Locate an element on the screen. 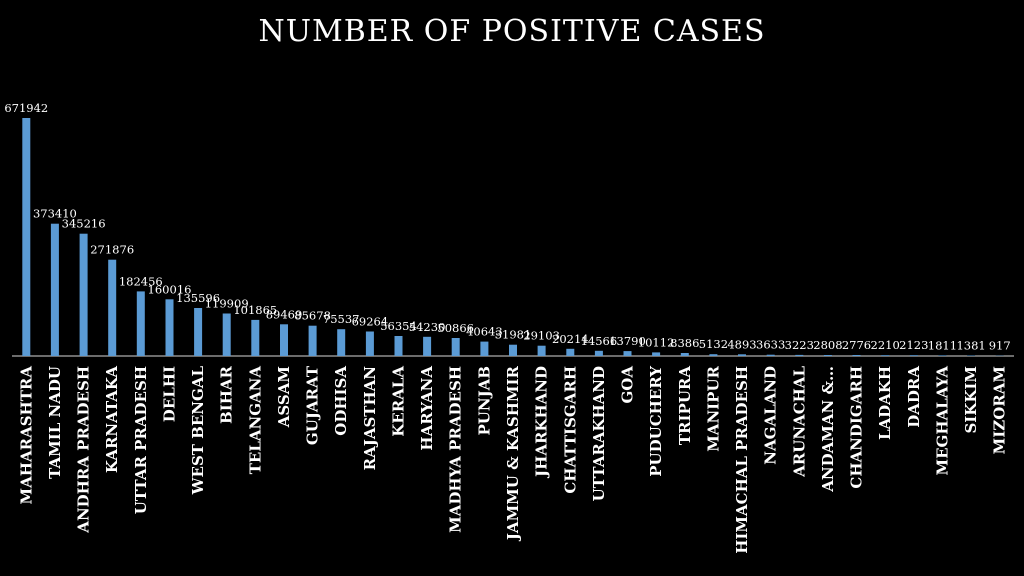 The width and height of the screenshot is (1024, 576). category-label-31: LADAKH is located at coordinates (885, 403).